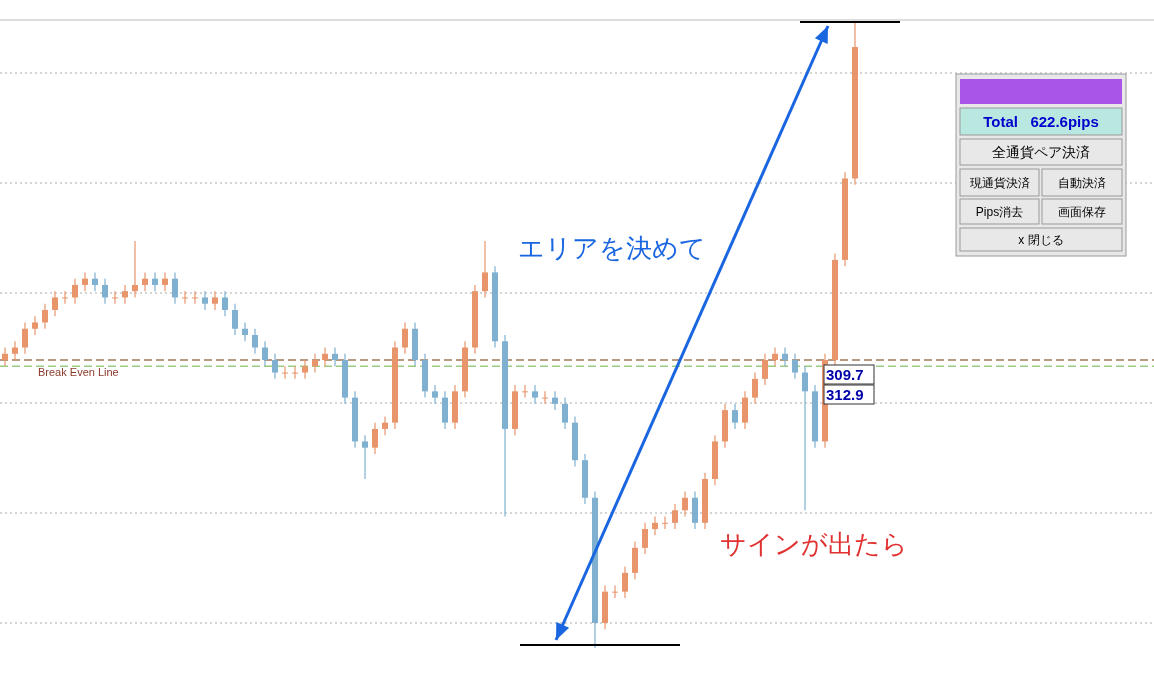 The image size is (1154, 675). I want to click on ref-line-label: Break Even Line, so click(78, 372).